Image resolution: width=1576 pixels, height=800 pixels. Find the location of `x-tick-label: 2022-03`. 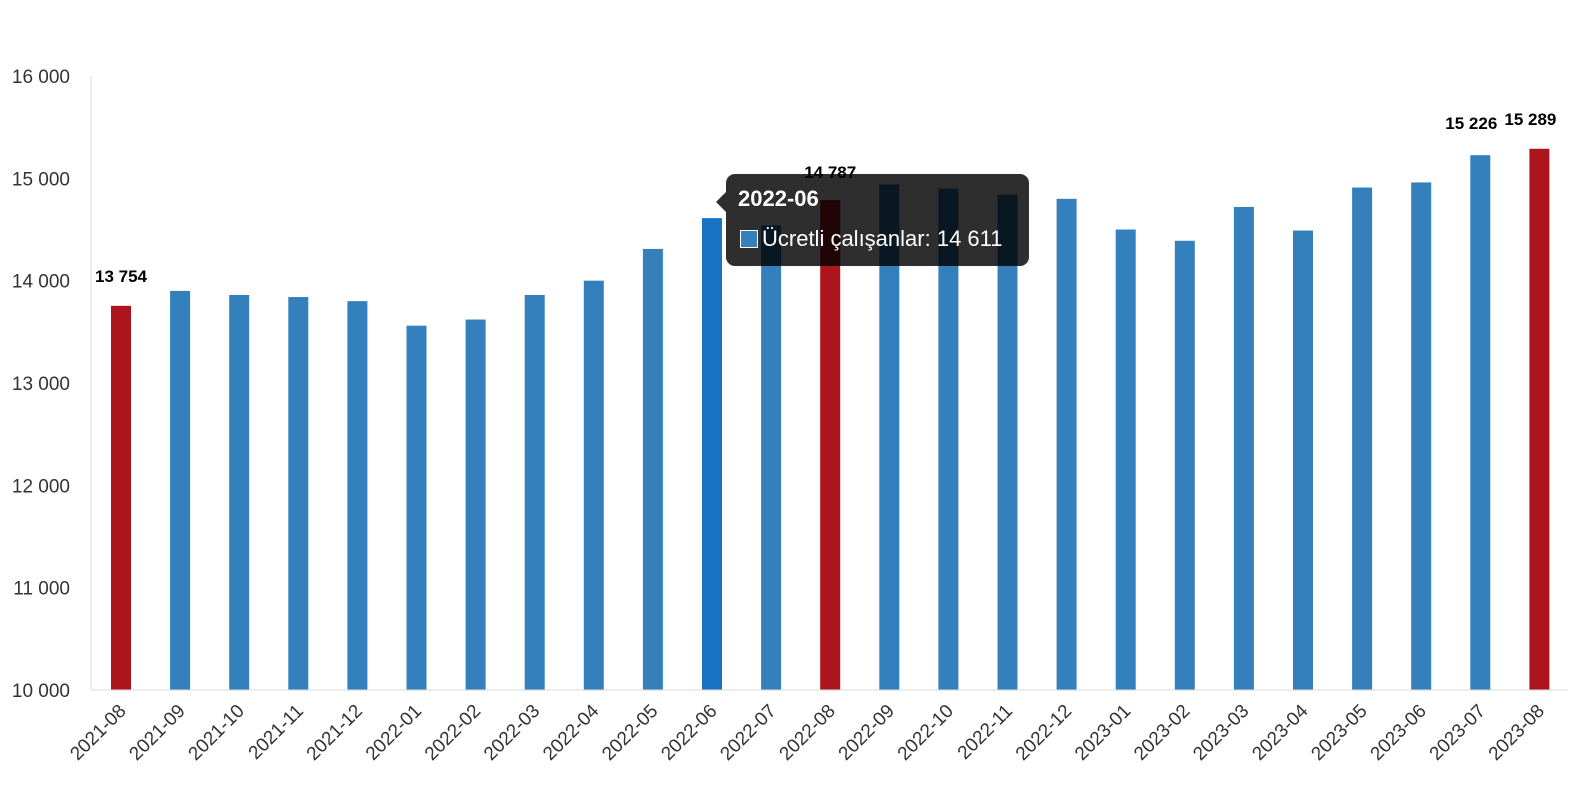

x-tick-label: 2022-03 is located at coordinates (512, 733).